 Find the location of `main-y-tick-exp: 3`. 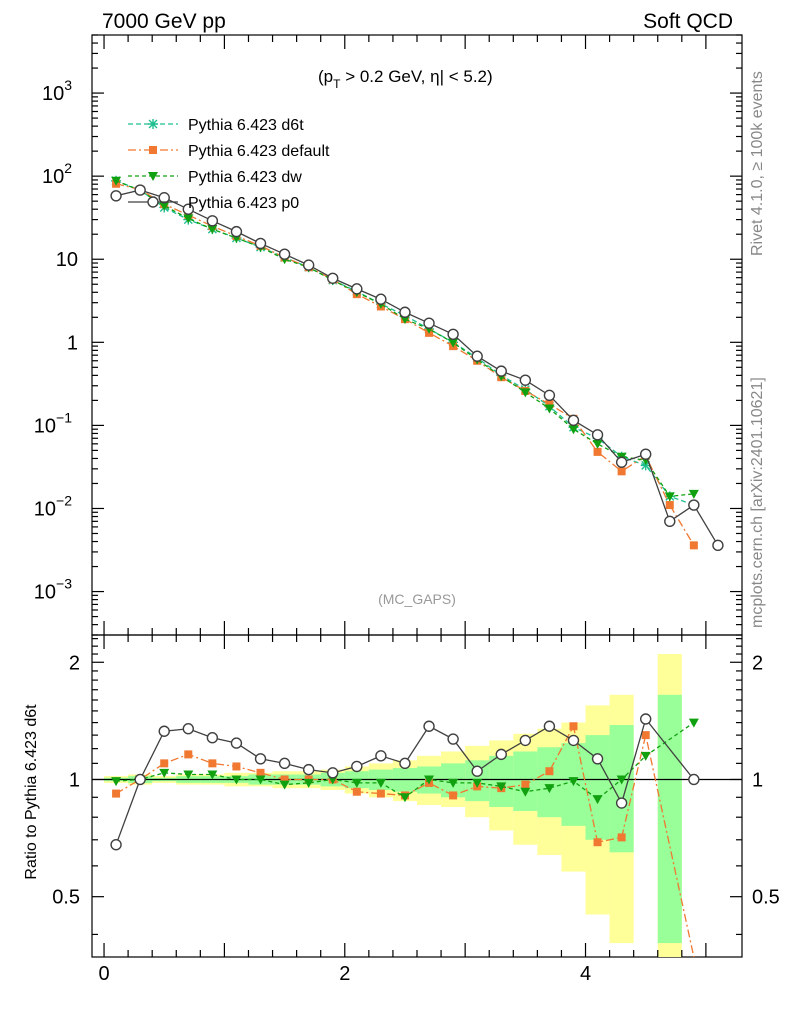

main-y-tick-exp: 3 is located at coordinates (68, 85).